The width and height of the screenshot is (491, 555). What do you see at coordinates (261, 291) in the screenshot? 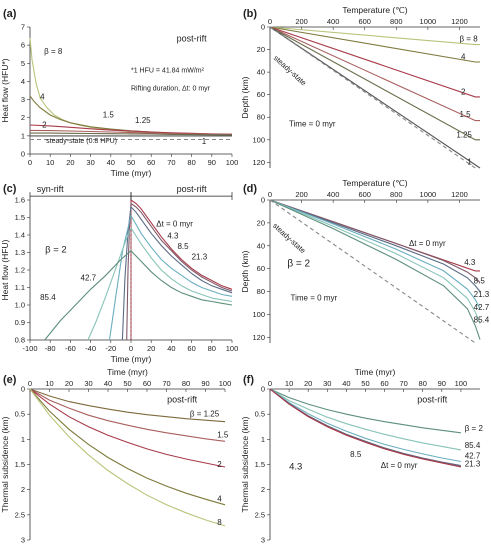
I see `y-tick-label: 80` at bounding box center [261, 291].